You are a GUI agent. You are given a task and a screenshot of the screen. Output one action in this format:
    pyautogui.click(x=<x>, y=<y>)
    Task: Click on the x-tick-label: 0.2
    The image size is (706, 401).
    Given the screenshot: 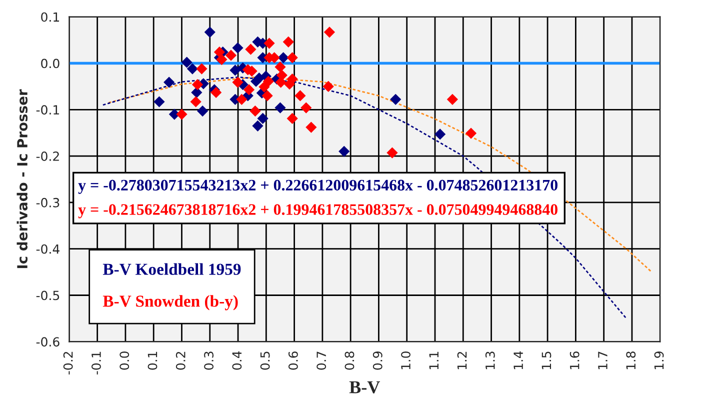 What is the action you would take?
    pyautogui.click(x=181, y=361)
    